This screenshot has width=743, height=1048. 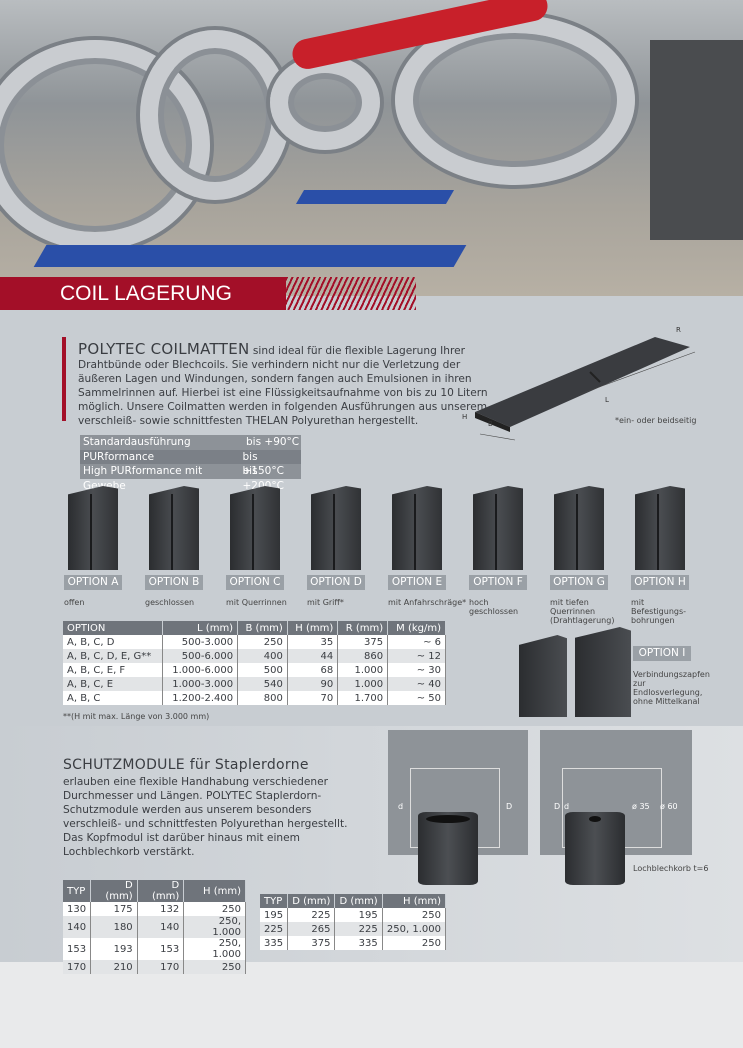 What do you see at coordinates (164, 349) in the screenshot?
I see `intro-title: POLYTEC COILMATTEN` at bounding box center [164, 349].